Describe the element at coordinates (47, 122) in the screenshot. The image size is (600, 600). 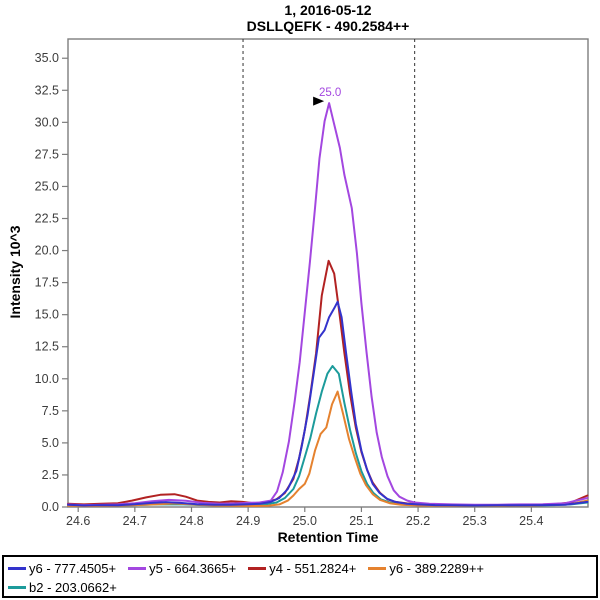
I see `y-tick-label: 30.0` at that location.